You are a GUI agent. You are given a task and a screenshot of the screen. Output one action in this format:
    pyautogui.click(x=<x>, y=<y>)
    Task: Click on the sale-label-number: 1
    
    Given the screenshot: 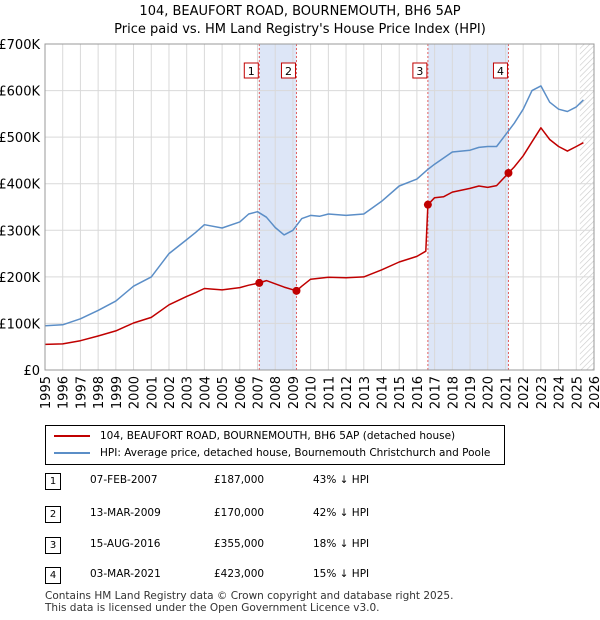 What is the action you would take?
    pyautogui.click(x=251, y=71)
    